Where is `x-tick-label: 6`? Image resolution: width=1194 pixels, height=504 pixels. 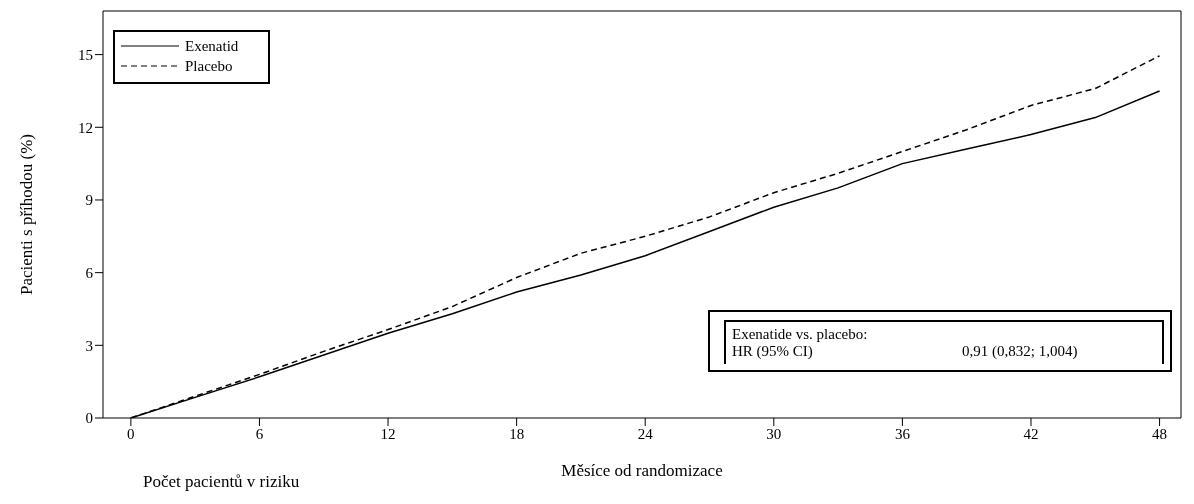
x-tick-label: 6 is located at coordinates (259, 433).